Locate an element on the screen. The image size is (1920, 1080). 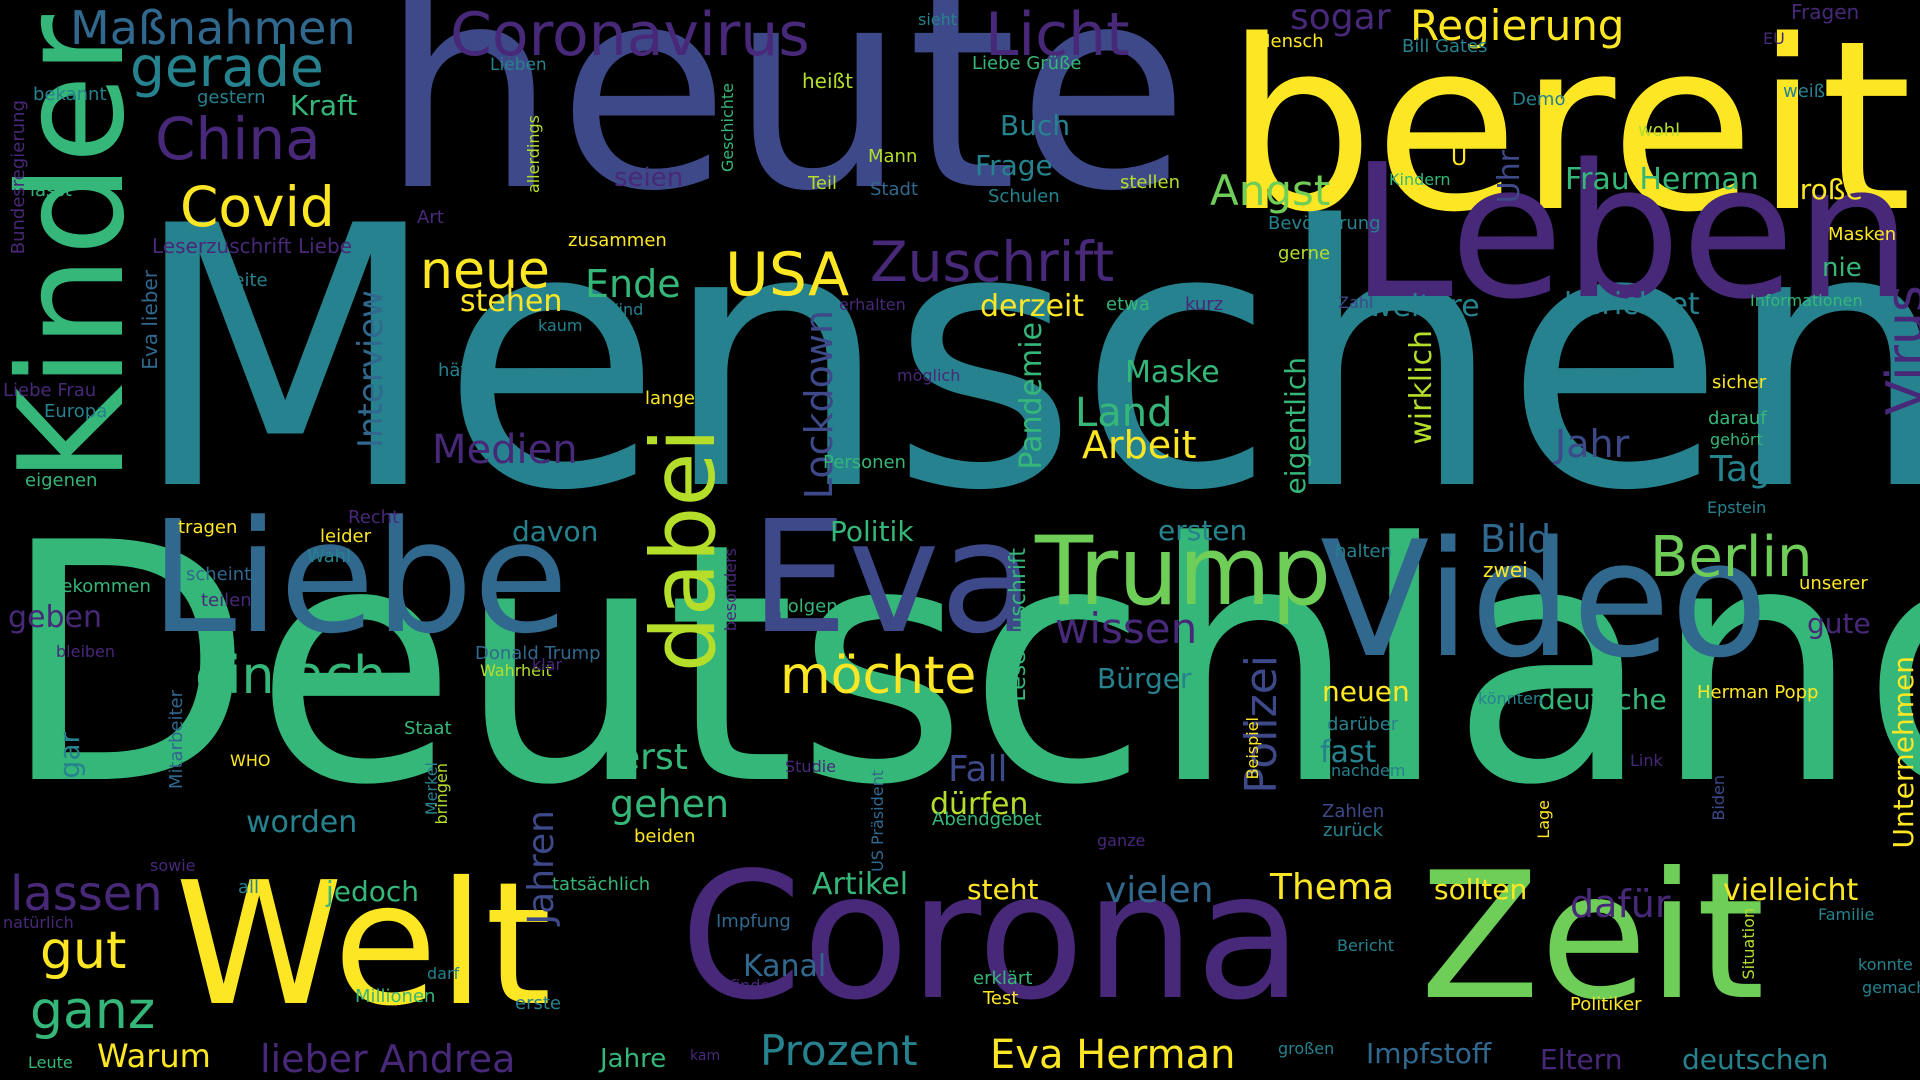
word-150: scheint is located at coordinates (219, 574).